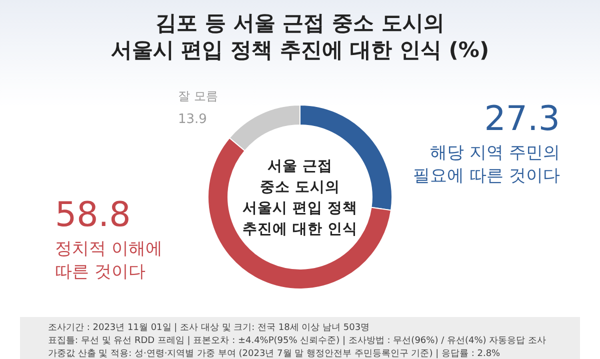 This screenshot has width=600, height=359. What do you see at coordinates (108, 260) in the screenshot?
I see `slice-label: 정치적 이해에 따른 것이다` at bounding box center [108, 260].